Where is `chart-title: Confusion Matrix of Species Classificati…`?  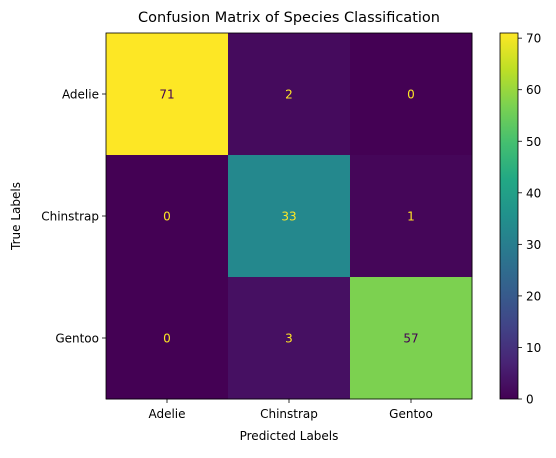 chart-title: Confusion Matrix of Species Classificati… is located at coordinates (289, 18).